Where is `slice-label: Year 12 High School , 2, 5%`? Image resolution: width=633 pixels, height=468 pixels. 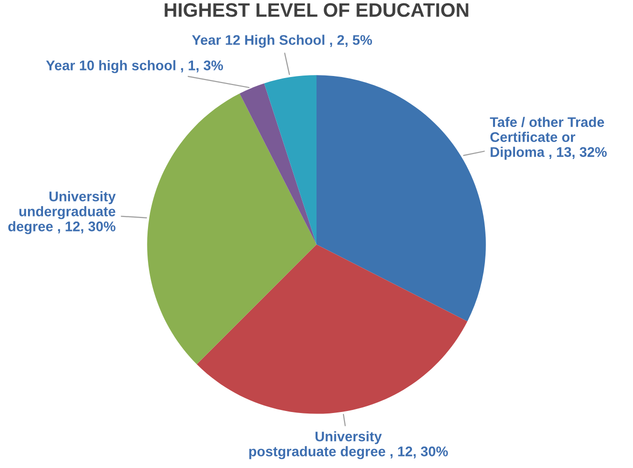
slice-label: Year 12 High School , 2, 5% is located at coordinates (282, 41).